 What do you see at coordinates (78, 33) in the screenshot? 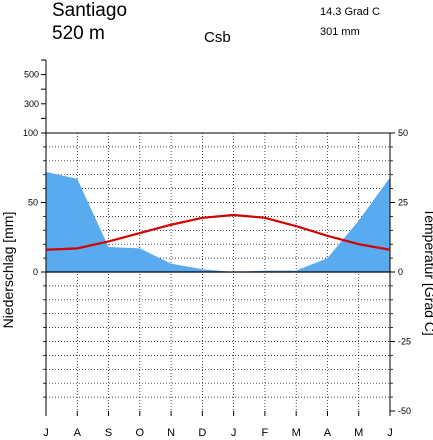
I see `station-elevation: 520 m` at bounding box center [78, 33].